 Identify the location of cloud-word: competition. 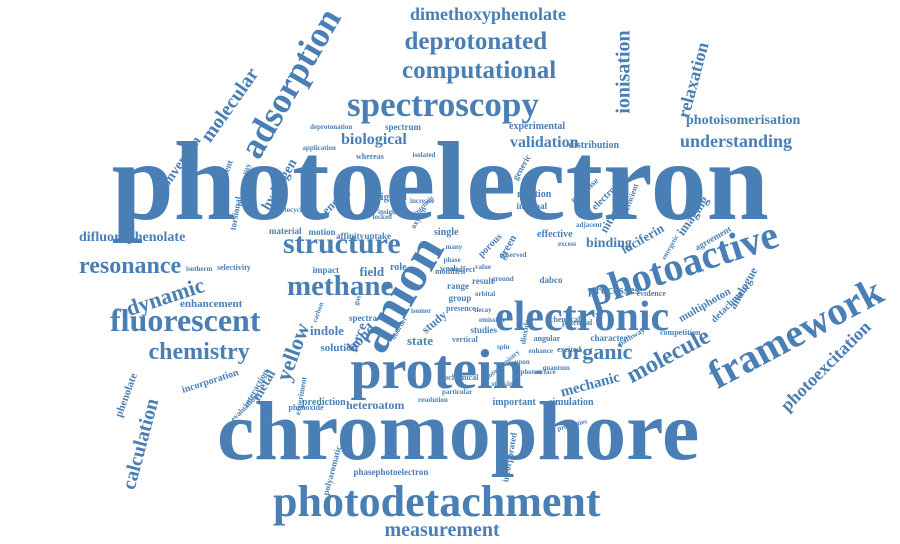
(680, 332).